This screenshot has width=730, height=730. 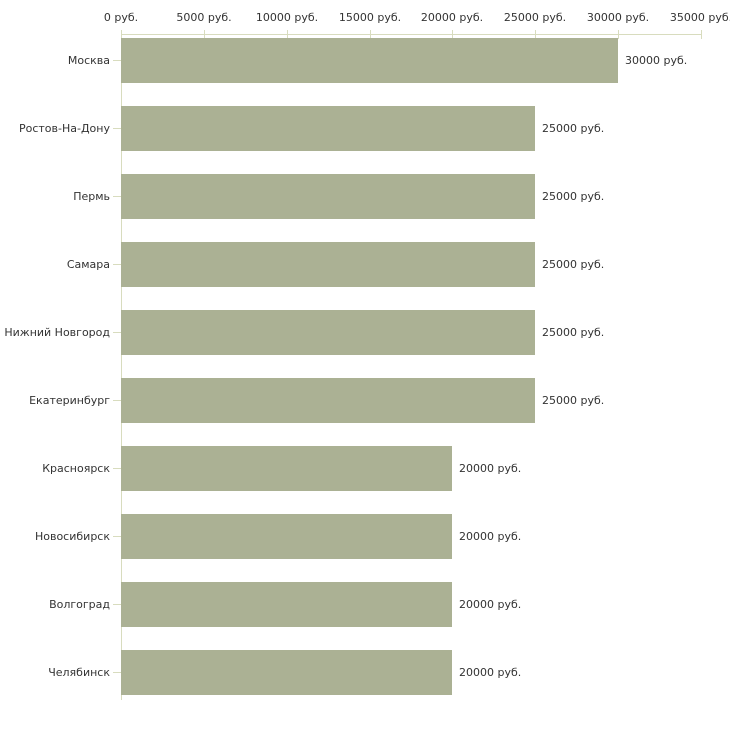 I want to click on x-axis-line, so click(x=411, y=34).